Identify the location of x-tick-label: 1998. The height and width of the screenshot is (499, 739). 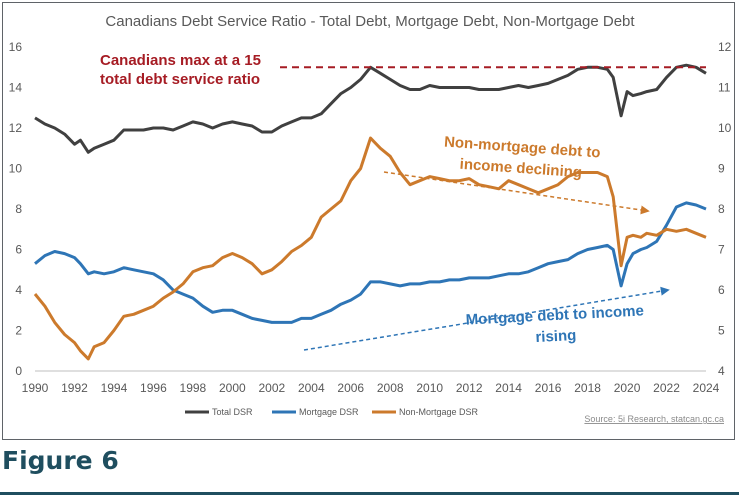
(193, 388).